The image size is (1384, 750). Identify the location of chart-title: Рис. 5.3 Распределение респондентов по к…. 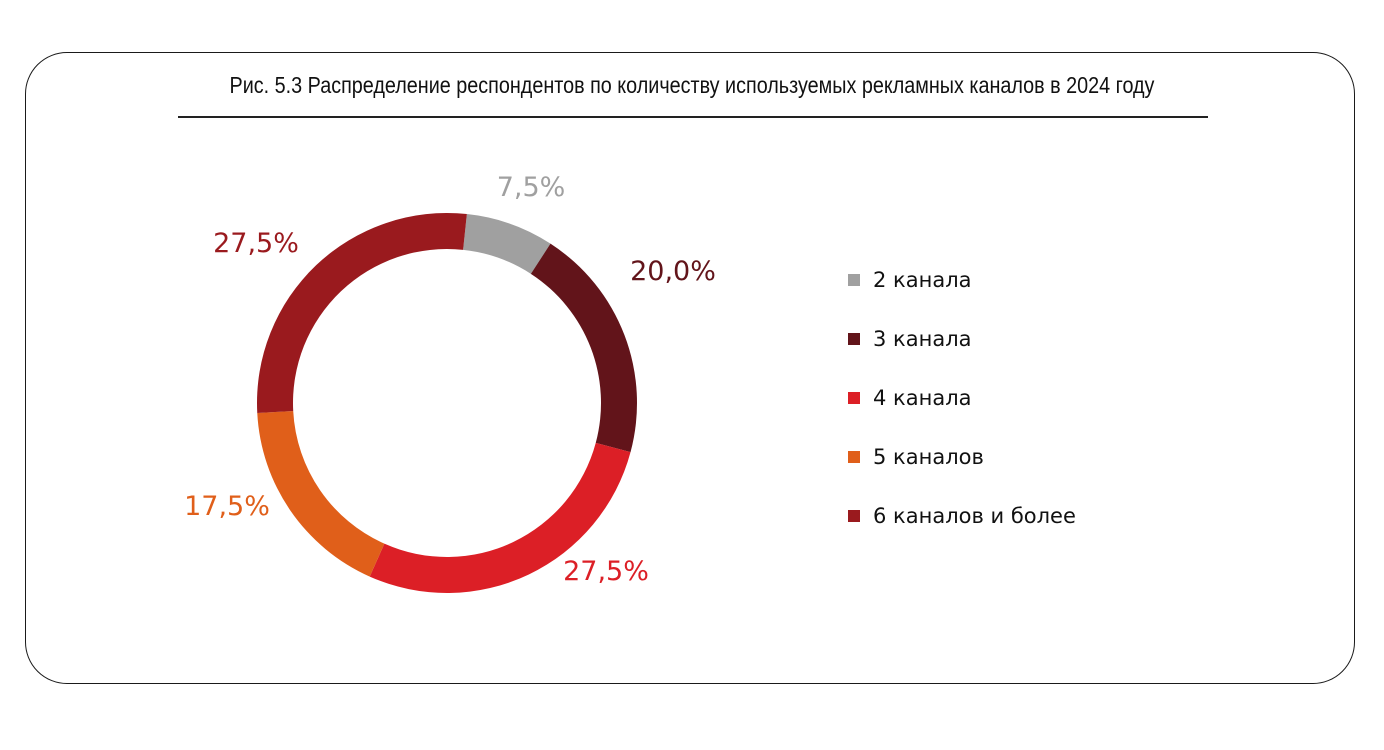
(692, 85).